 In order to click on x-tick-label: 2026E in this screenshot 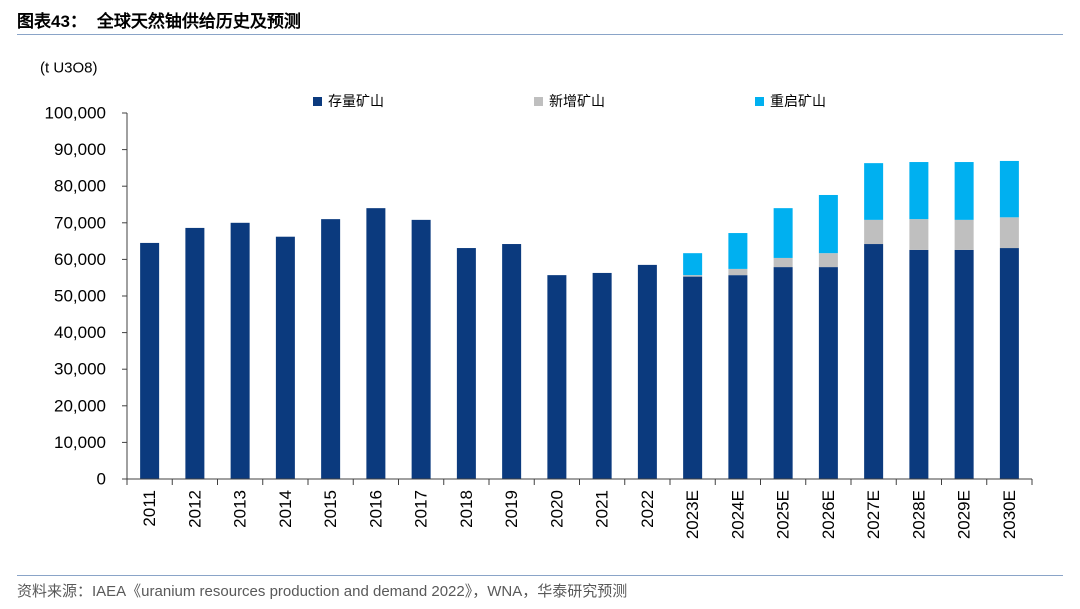, I will do `click(828, 514)`.